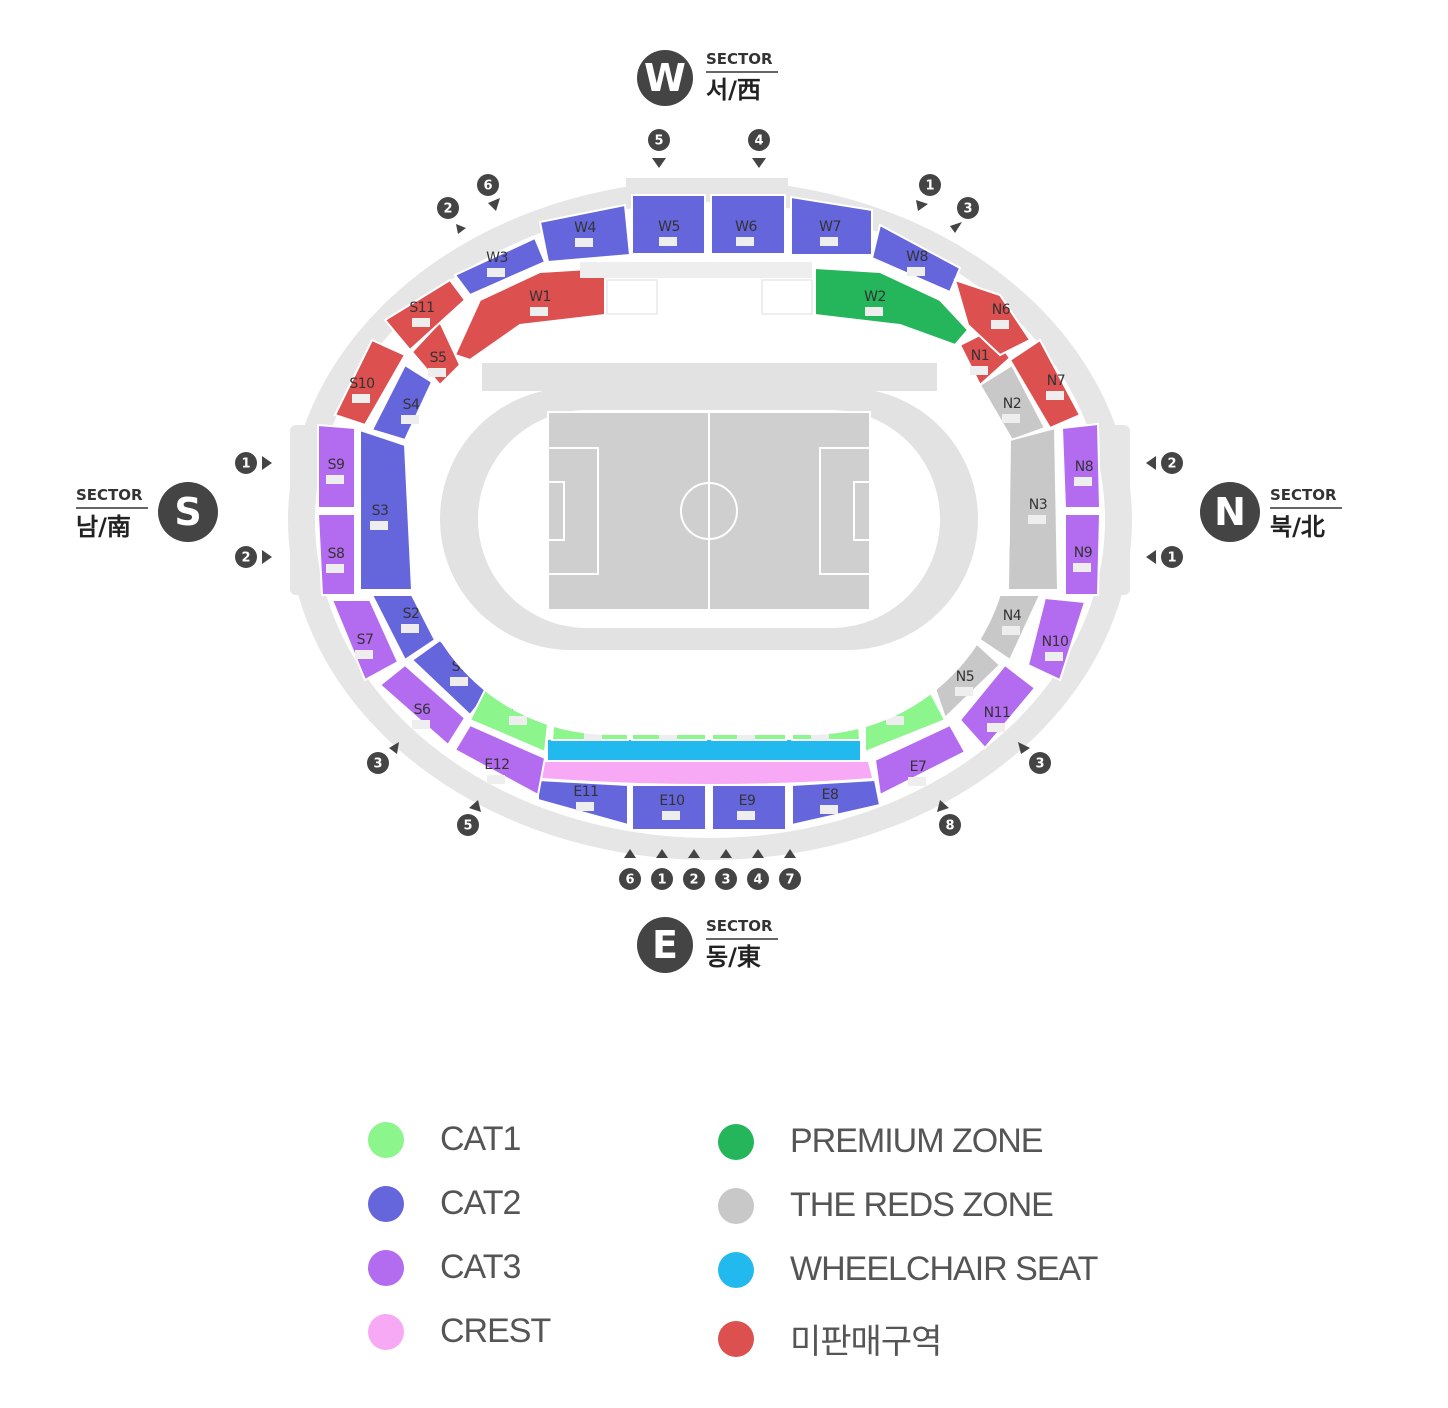  Describe the element at coordinates (529, 314) in the screenshot. I see `section-w1: W1` at that location.